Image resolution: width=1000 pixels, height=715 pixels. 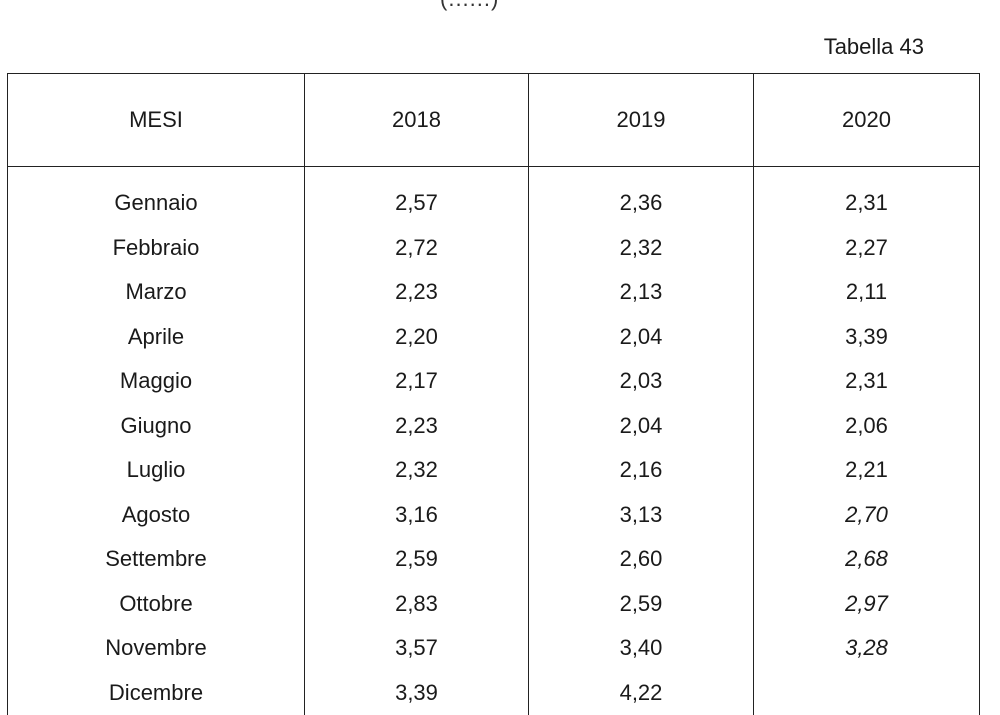 I want to click on value-cell-2020: 2,27, so click(x=867, y=248).